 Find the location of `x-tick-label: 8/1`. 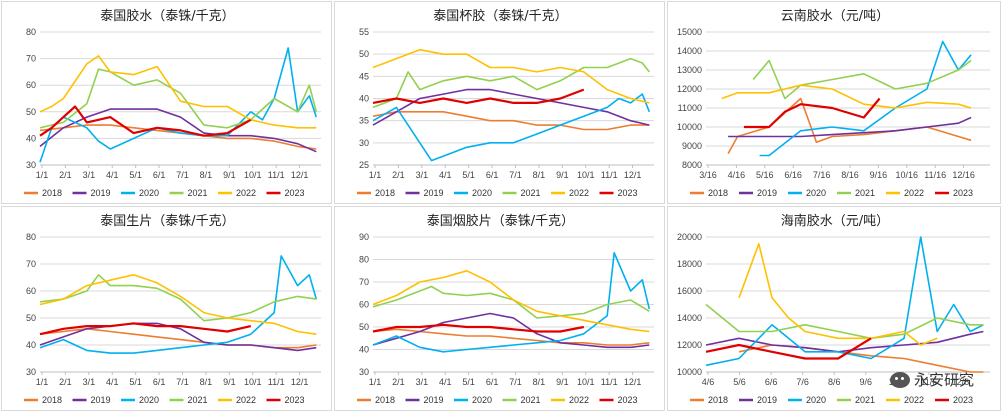

x-tick-label: 8/1 is located at coordinates (539, 175).